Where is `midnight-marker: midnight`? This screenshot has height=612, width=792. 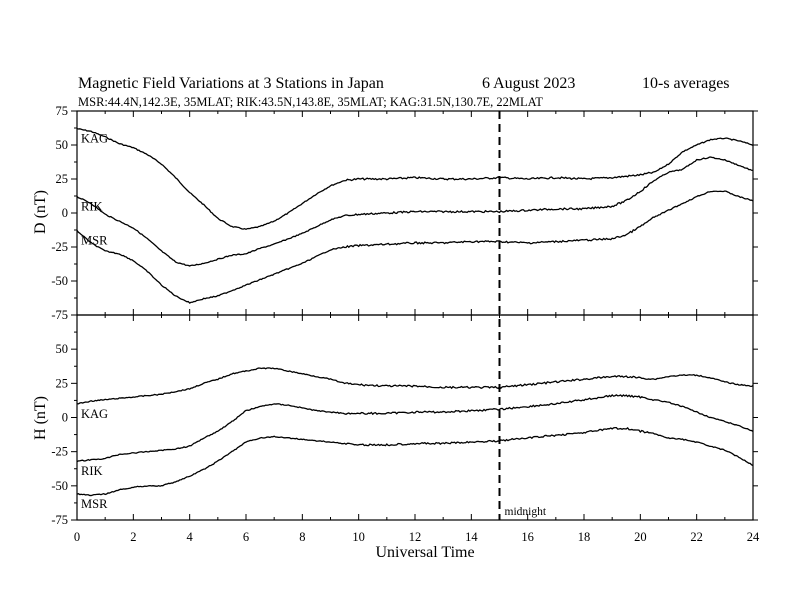 midnight-marker: midnight is located at coordinates (522, 315).